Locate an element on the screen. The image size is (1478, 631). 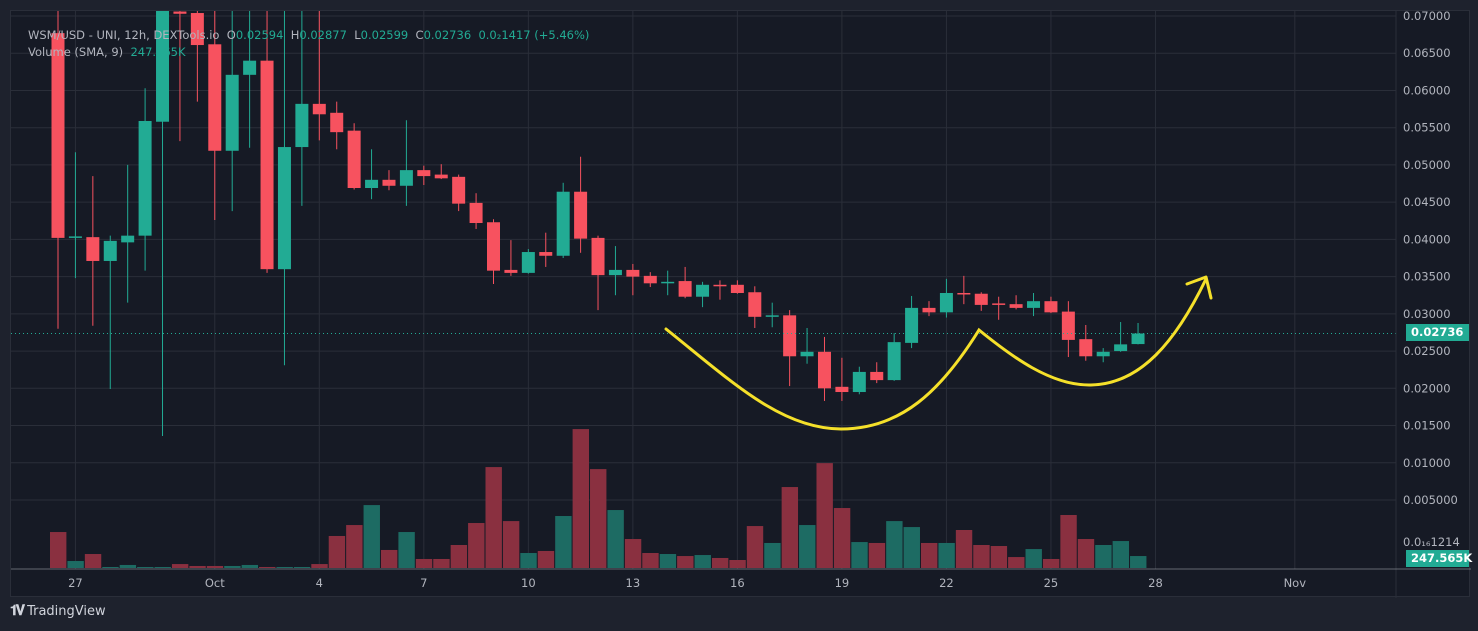
volume-legend: Volume (SMA, 9) 247.565K is located at coordinates (107, 52).